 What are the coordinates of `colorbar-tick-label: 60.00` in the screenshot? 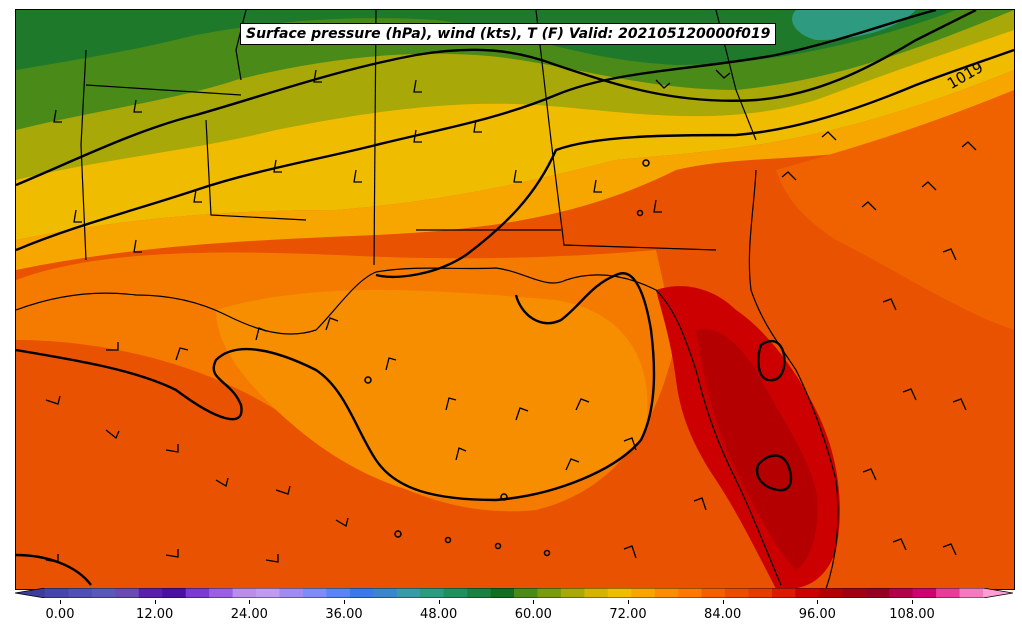 It's located at (533, 614).